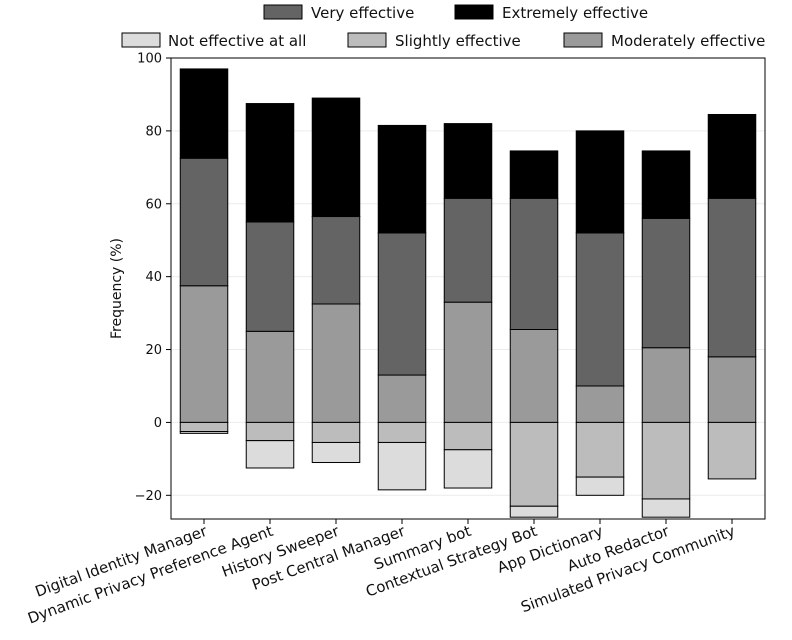 The image size is (792, 640). What do you see at coordinates (458, 41) in the screenshot?
I see `legend-label-slightly-effective: Slightly effective` at bounding box center [458, 41].